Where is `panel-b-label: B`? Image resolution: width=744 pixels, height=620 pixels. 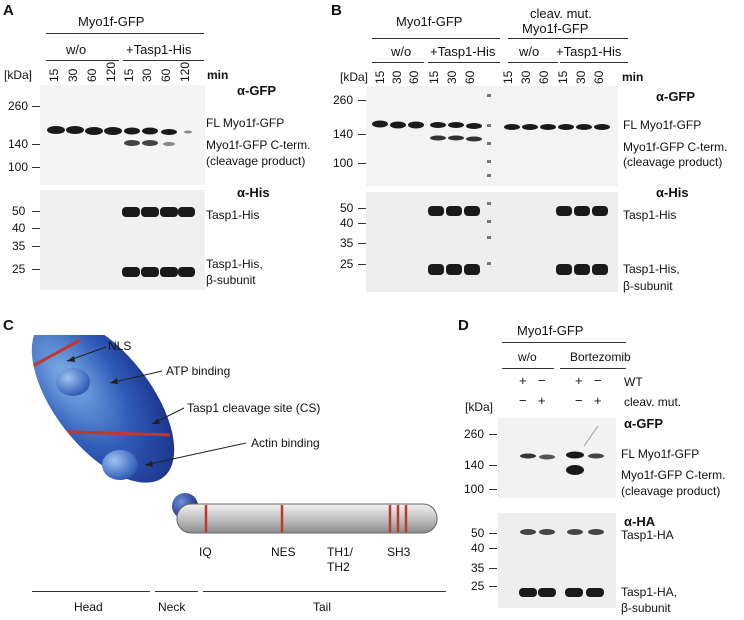
panel-b-label: B is located at coordinates (336, 10).